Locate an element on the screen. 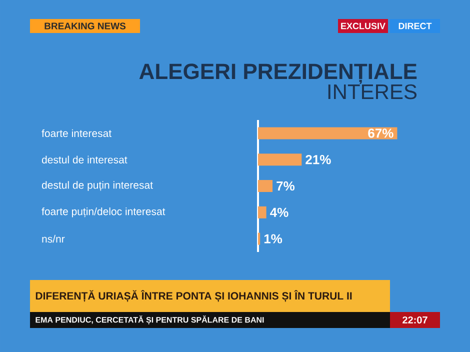 The width and height of the screenshot is (470, 352). text: BREAKING NEWS is located at coordinates (85, 26).